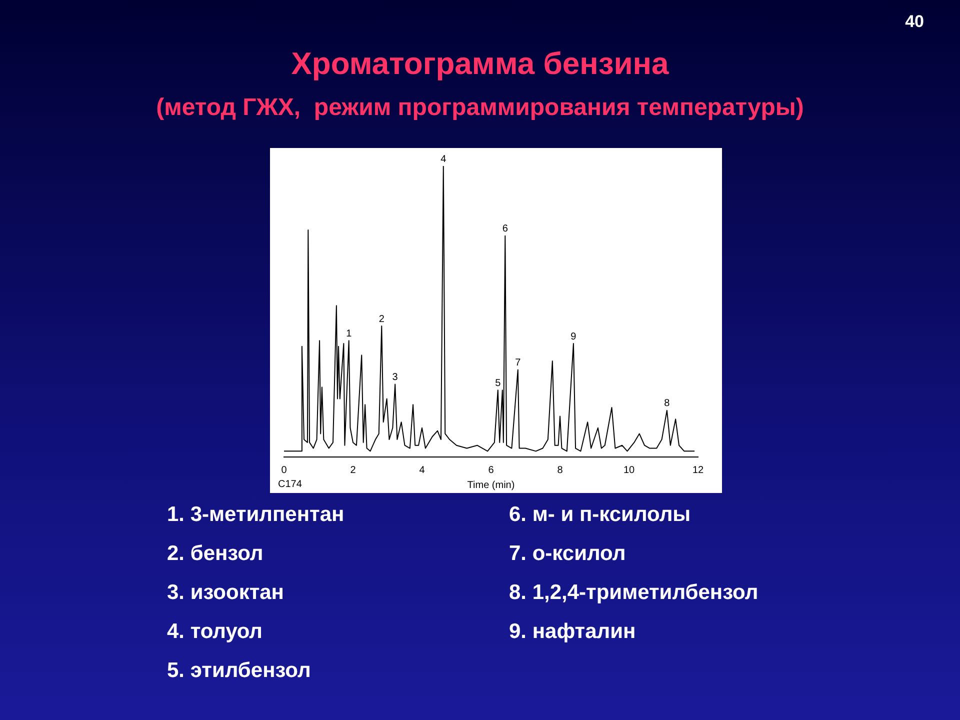 The width and height of the screenshot is (960, 720). I want to click on x-tick-label: 2, so click(353, 470).